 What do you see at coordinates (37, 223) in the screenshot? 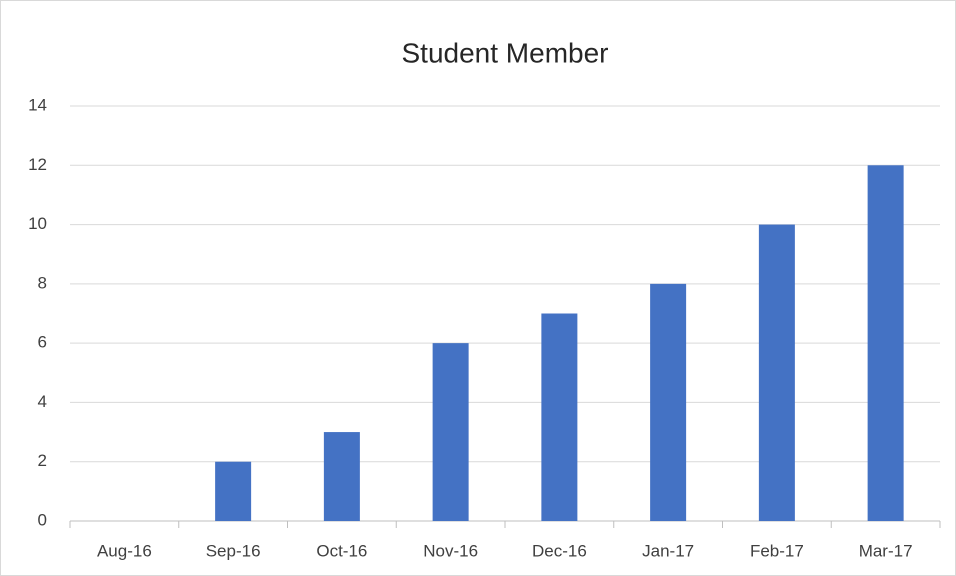
I see `y-tick-label: 10` at bounding box center [37, 223].